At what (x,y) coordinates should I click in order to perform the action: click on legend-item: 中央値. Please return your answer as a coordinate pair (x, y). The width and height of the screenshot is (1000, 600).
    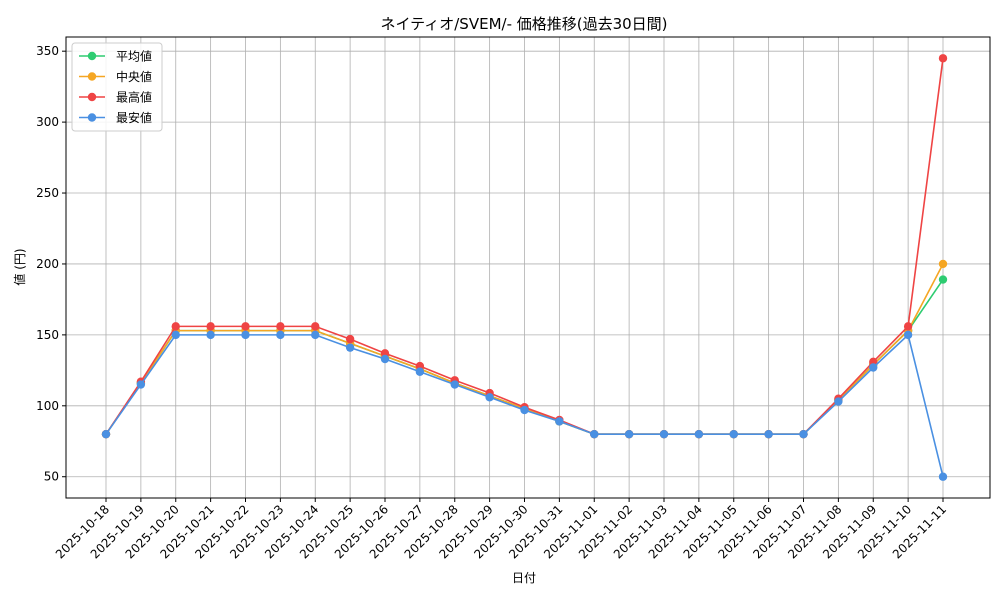
    Looking at the image, I should click on (115, 76).